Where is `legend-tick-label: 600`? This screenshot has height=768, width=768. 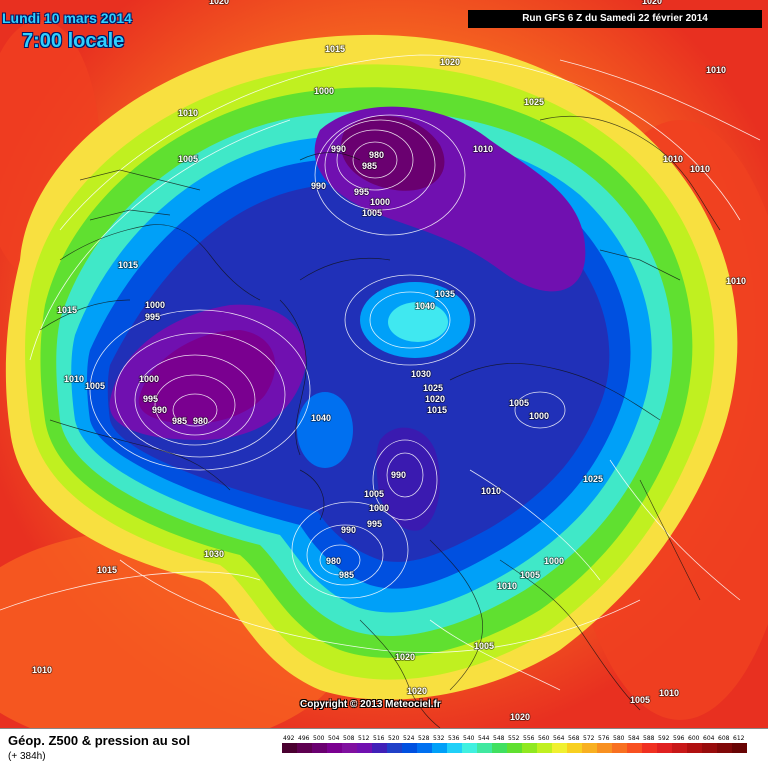
legend-tick-label: 600 is located at coordinates (694, 738).